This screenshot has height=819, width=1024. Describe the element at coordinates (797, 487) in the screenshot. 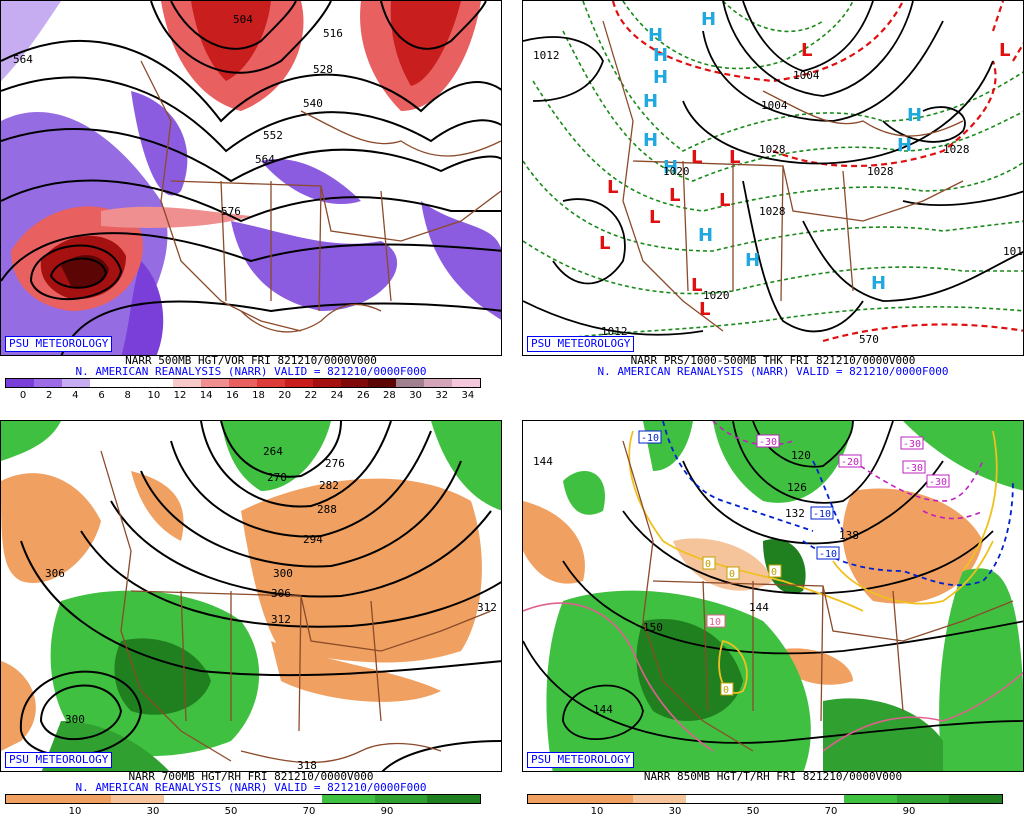

I see `contour-label: 126` at that location.